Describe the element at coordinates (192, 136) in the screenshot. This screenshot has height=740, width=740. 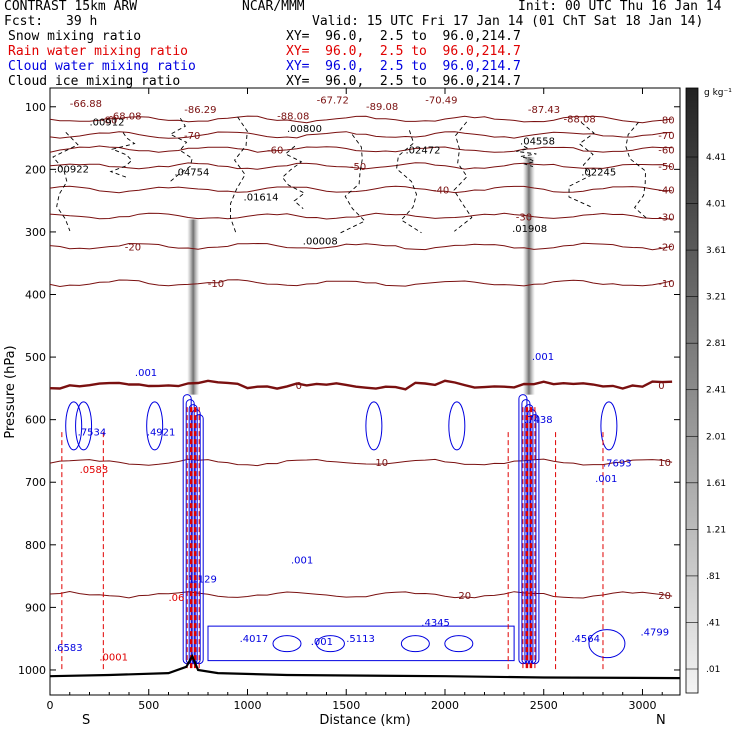
I see `isotherm-label: -70` at that location.